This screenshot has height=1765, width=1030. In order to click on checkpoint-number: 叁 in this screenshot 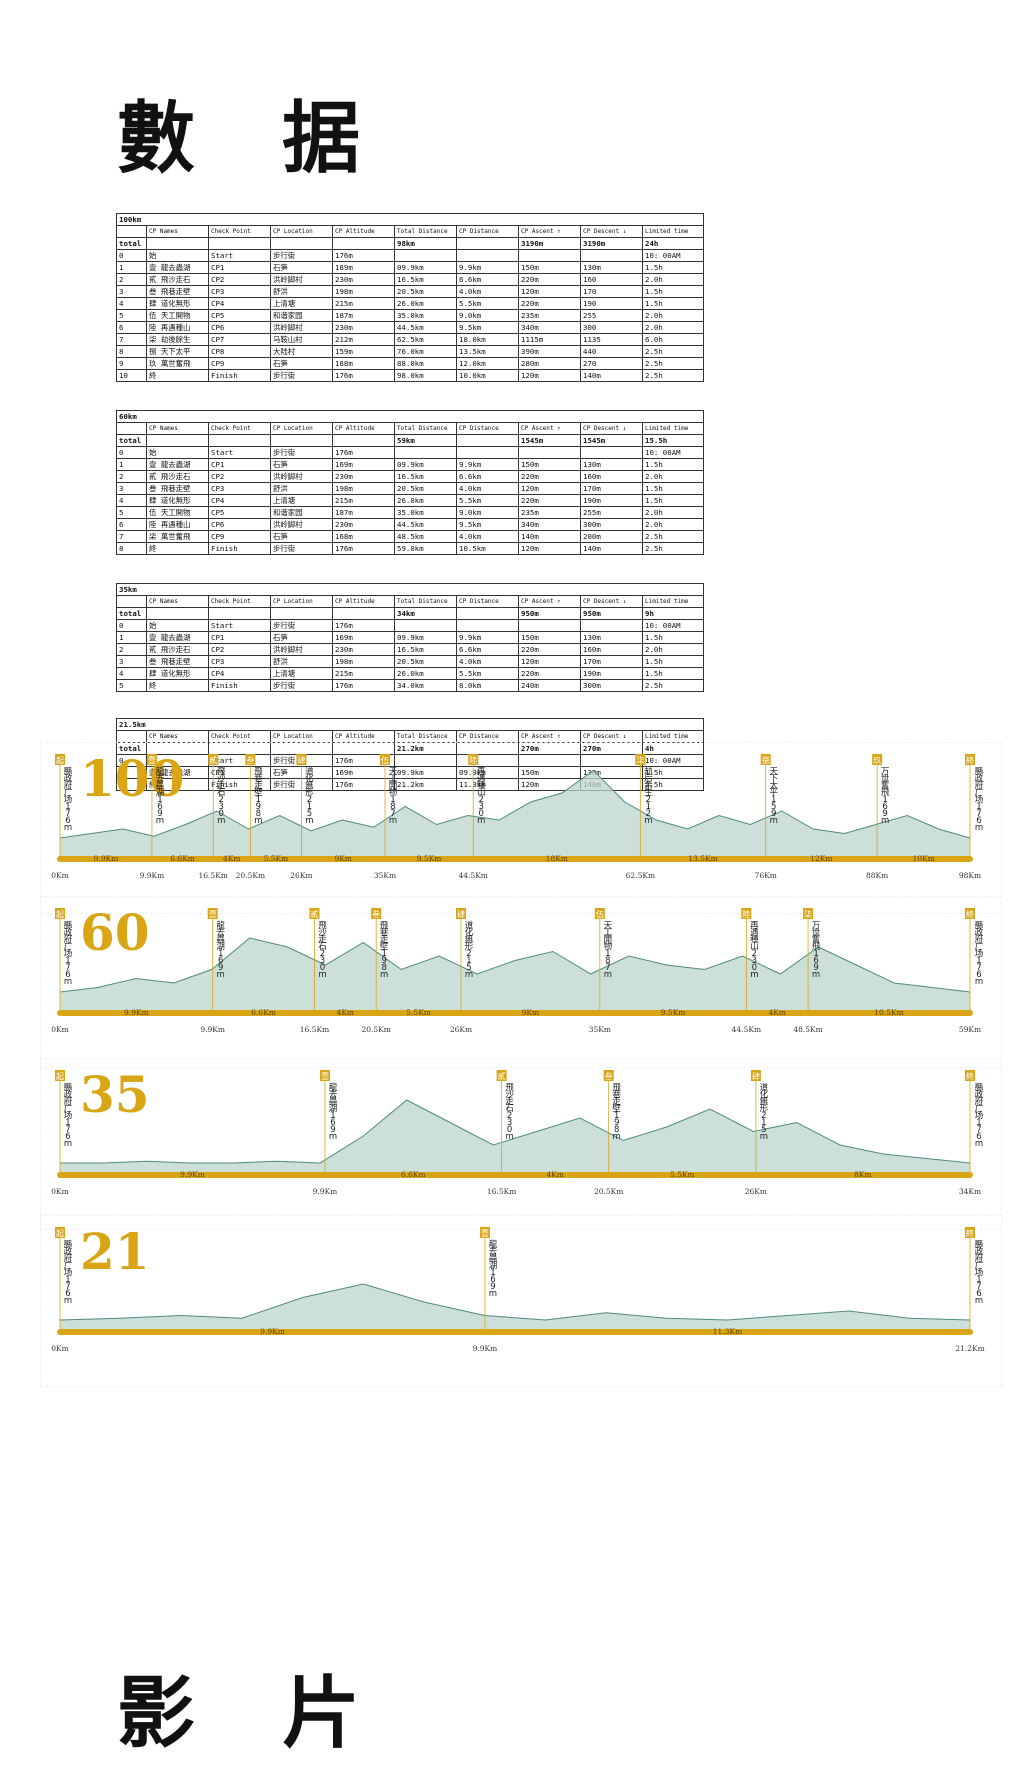, I will do `click(376, 914)`.